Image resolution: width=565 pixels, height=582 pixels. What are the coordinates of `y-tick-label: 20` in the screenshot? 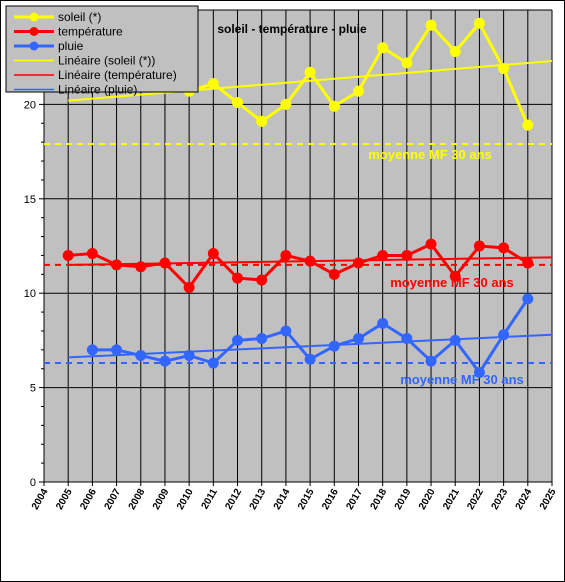 It's located at (30, 105).